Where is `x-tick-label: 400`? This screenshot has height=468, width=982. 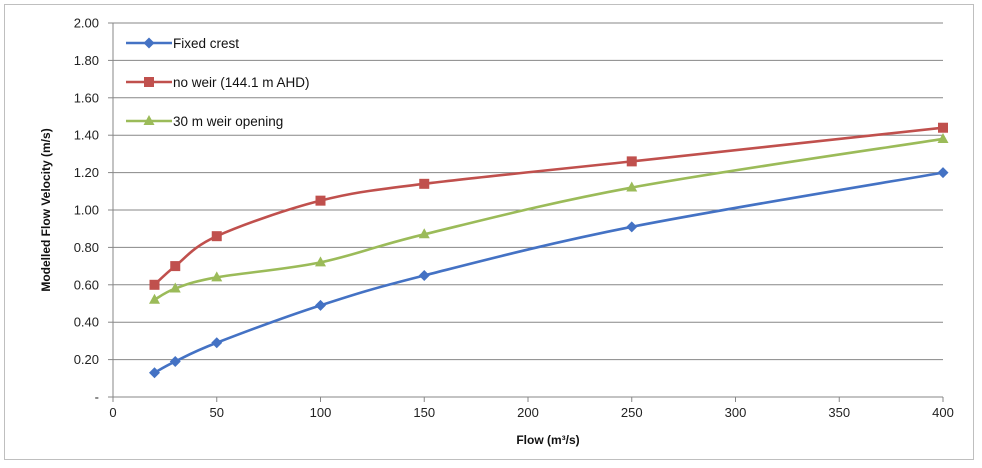
x-tick-label: 400 is located at coordinates (943, 412).